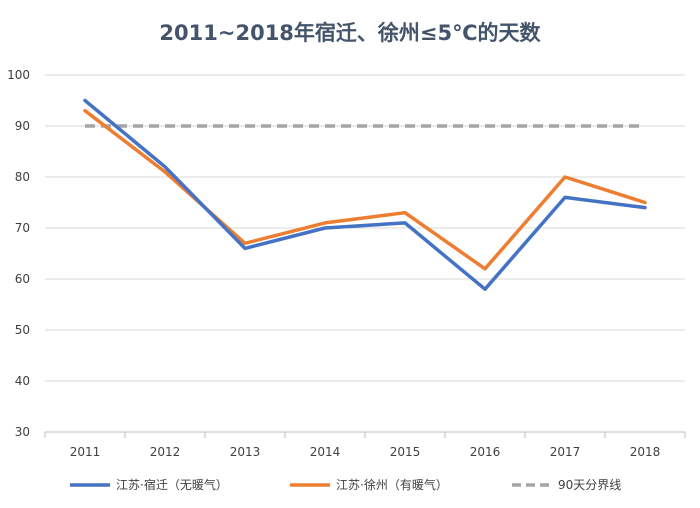 The height and width of the screenshot is (508, 700). I want to click on x-tick-label: 2013, so click(245, 452).